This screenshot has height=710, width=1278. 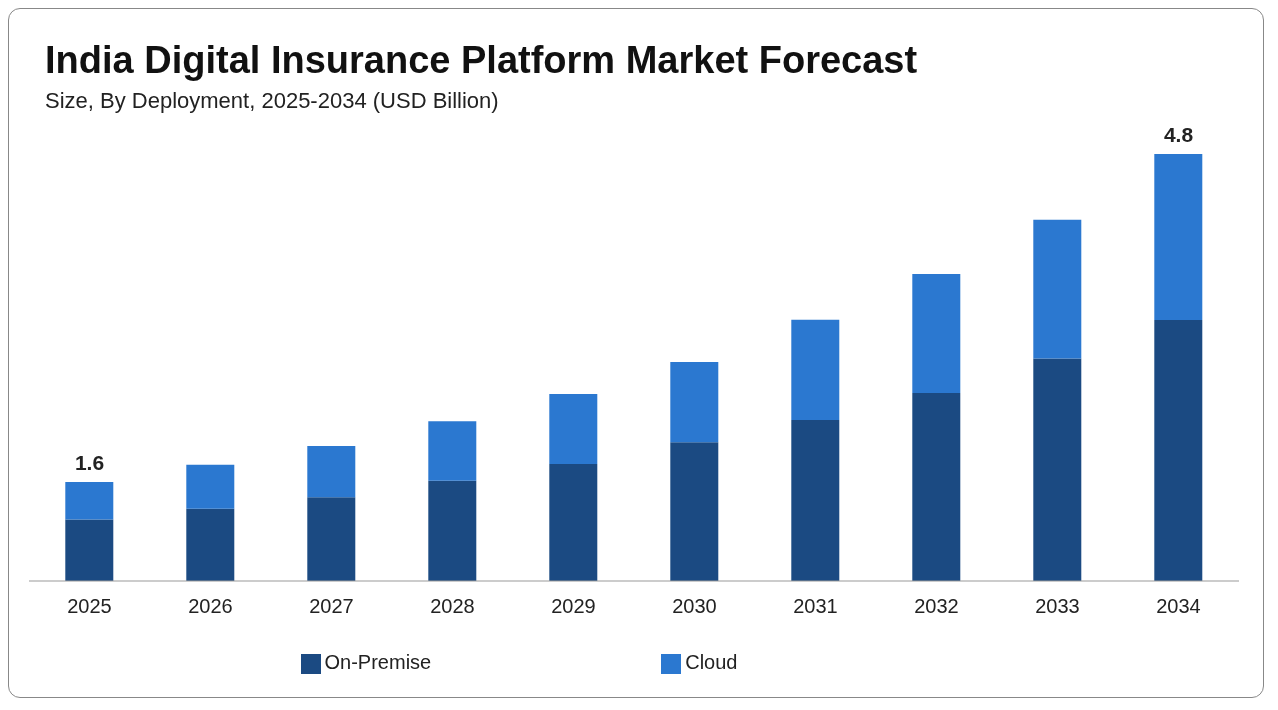 I want to click on x-tick-label: 2026, so click(x=210, y=606).